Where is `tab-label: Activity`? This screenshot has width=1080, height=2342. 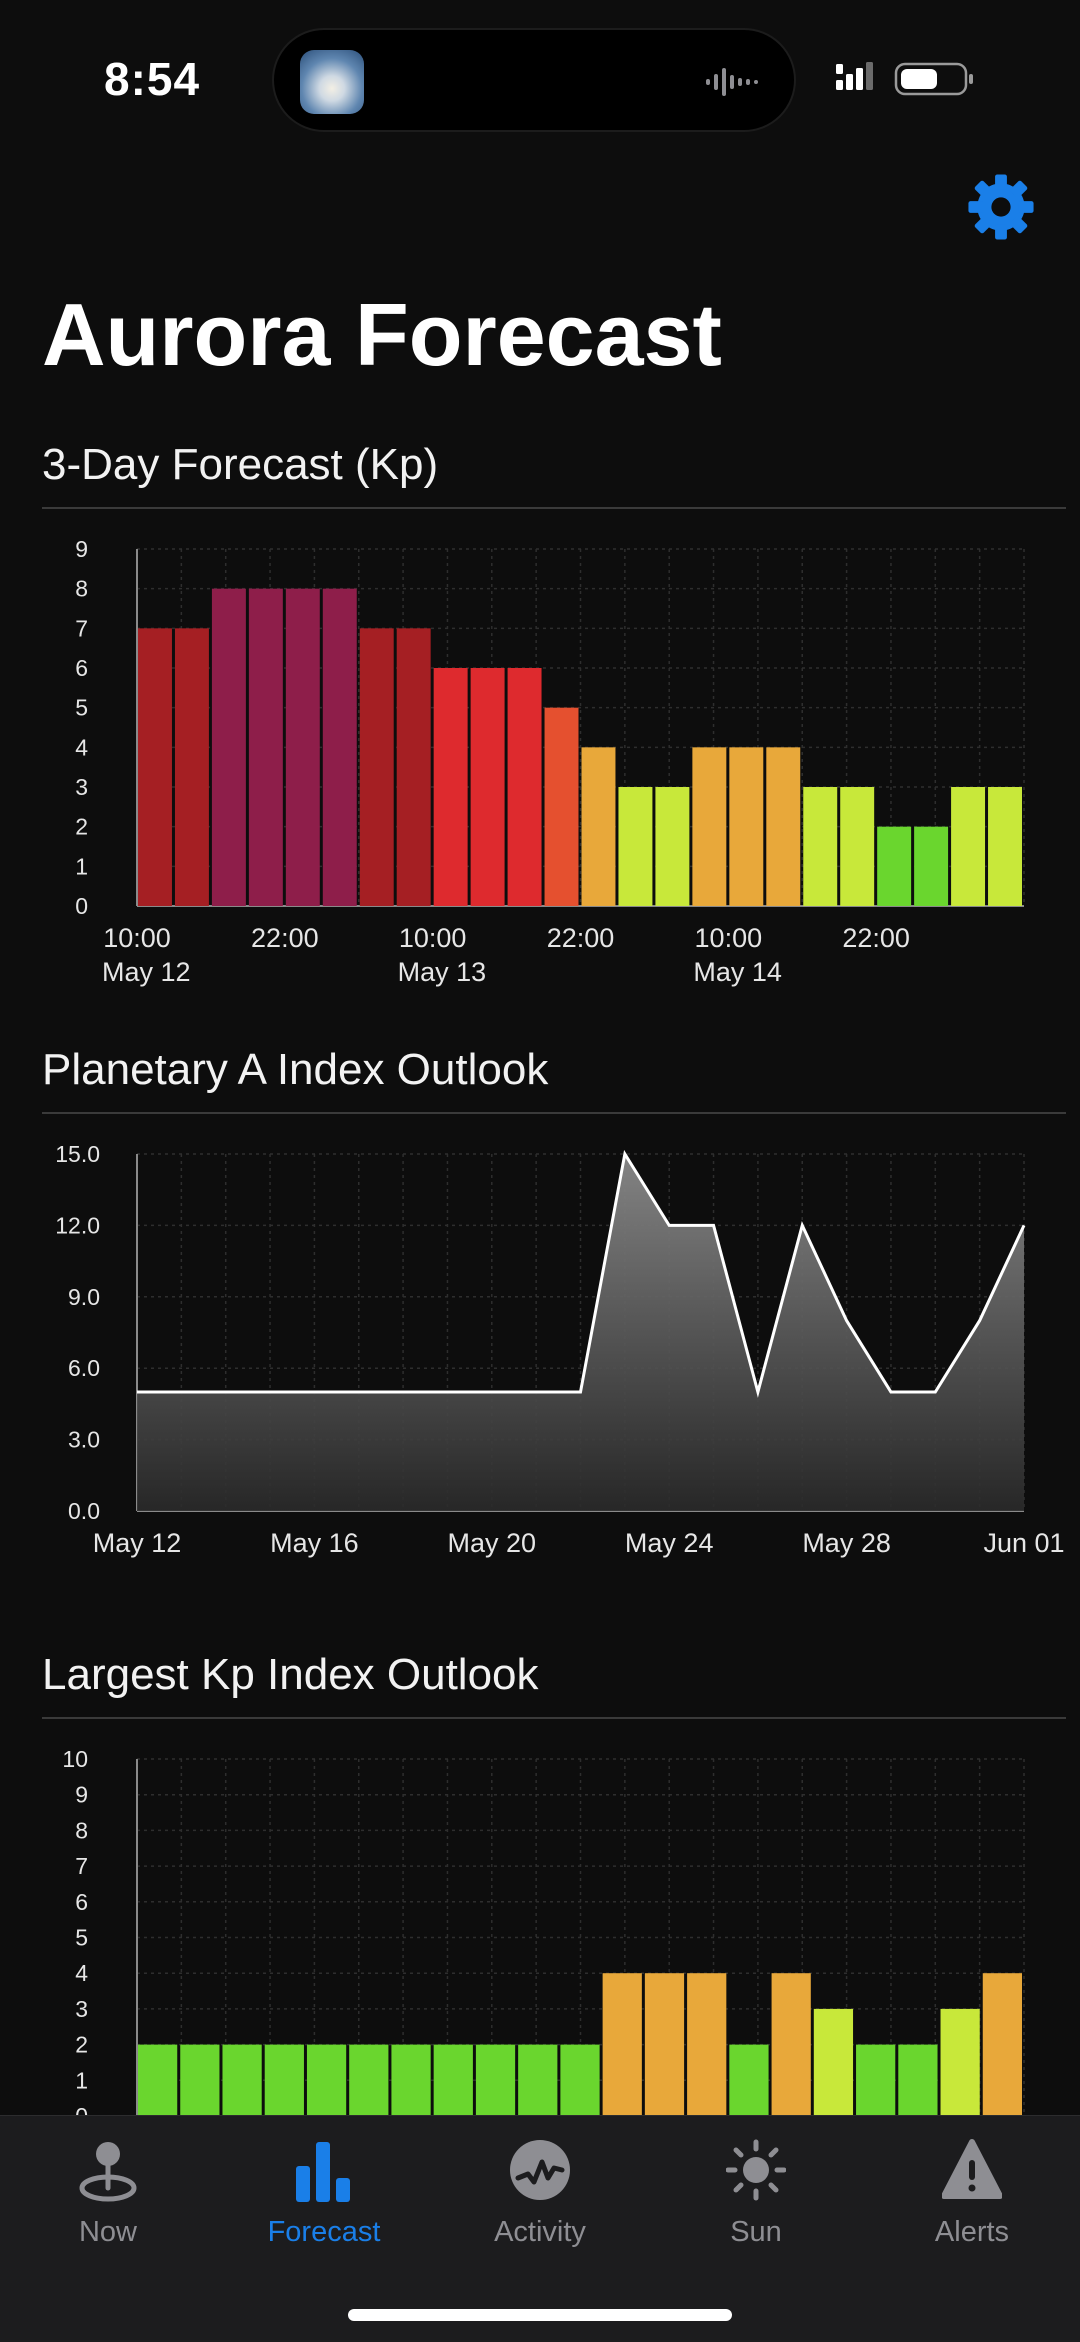
tab-label: Activity is located at coordinates (540, 2232).